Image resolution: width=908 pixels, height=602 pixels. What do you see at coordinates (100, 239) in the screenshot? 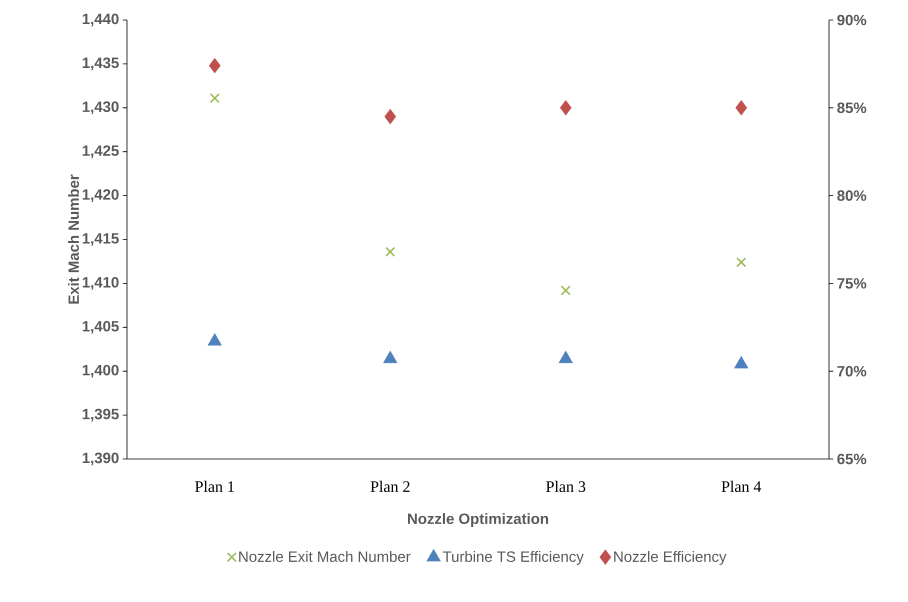
I see `y-tick-label: 1,415` at bounding box center [100, 239].